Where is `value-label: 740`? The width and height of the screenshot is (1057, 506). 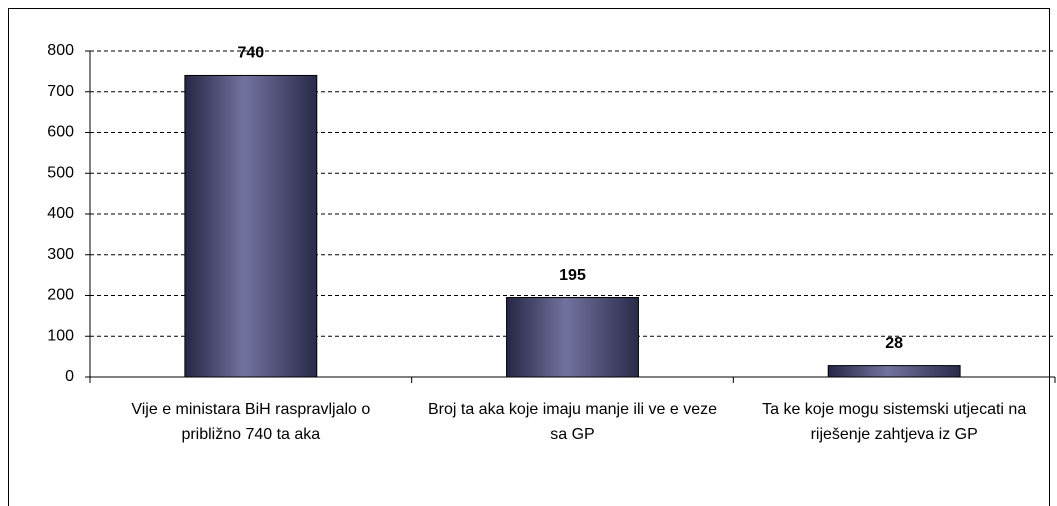 value-label: 740 is located at coordinates (250, 53).